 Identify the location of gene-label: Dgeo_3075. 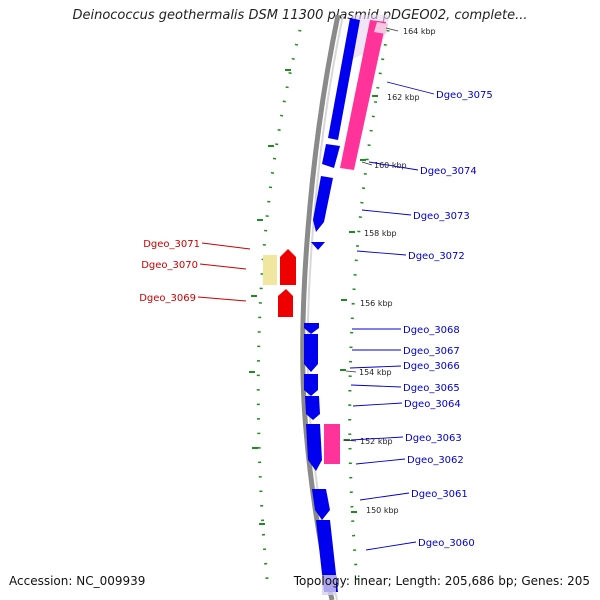
(464, 95).